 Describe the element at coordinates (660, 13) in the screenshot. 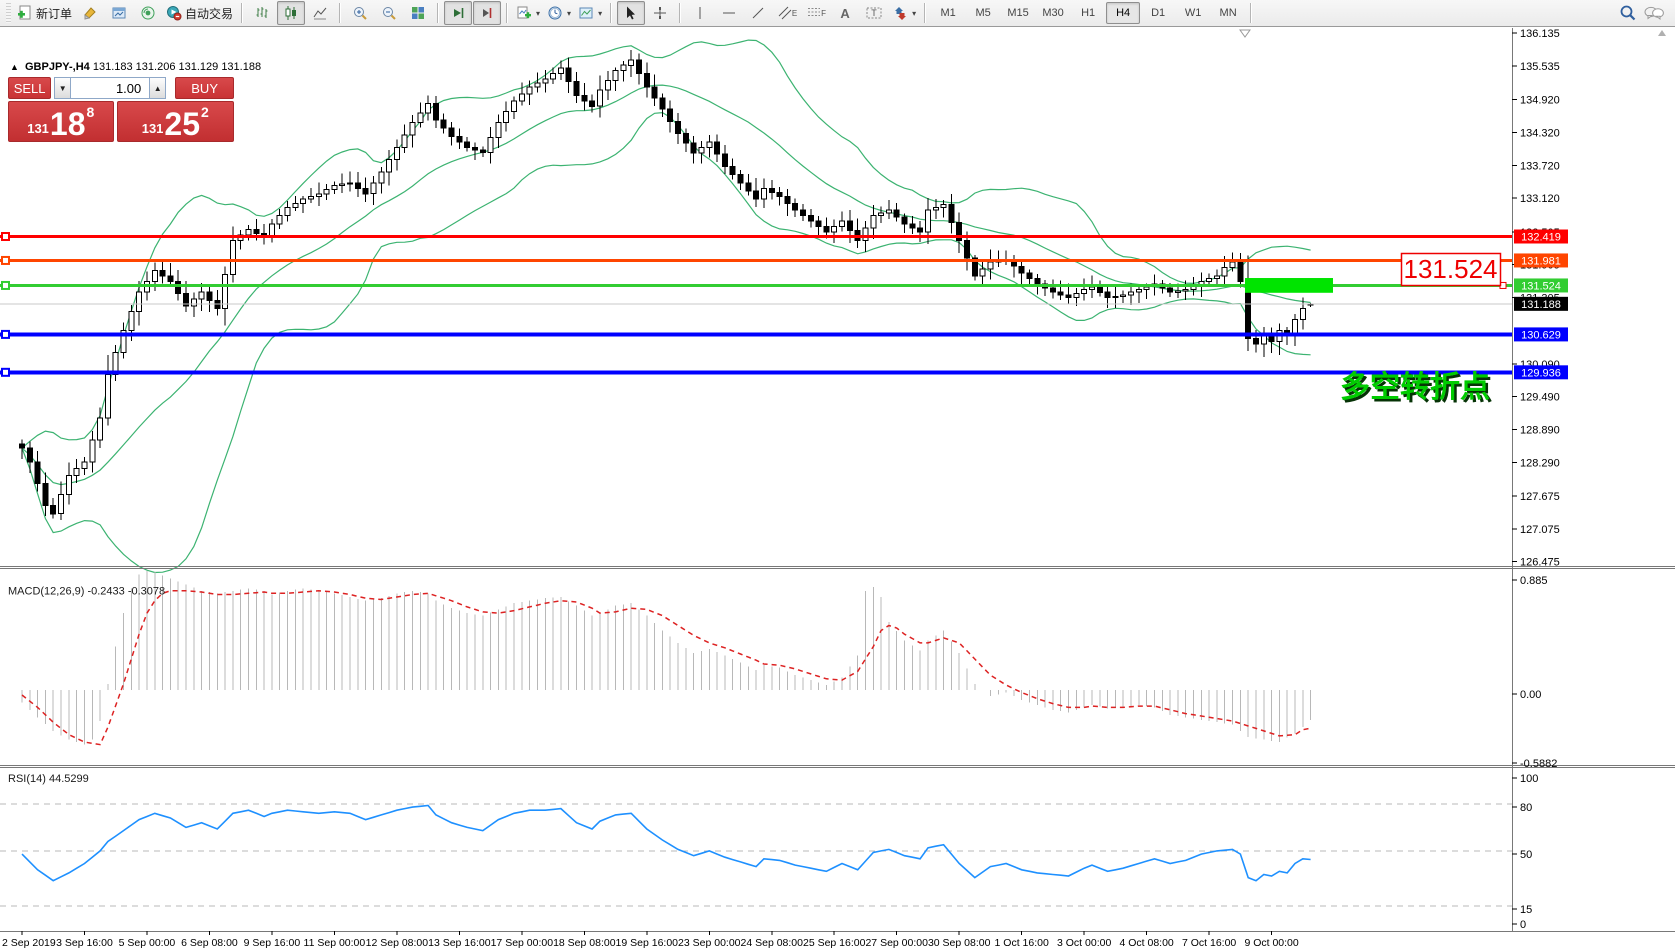

I see `crosshair-tool-button` at that location.